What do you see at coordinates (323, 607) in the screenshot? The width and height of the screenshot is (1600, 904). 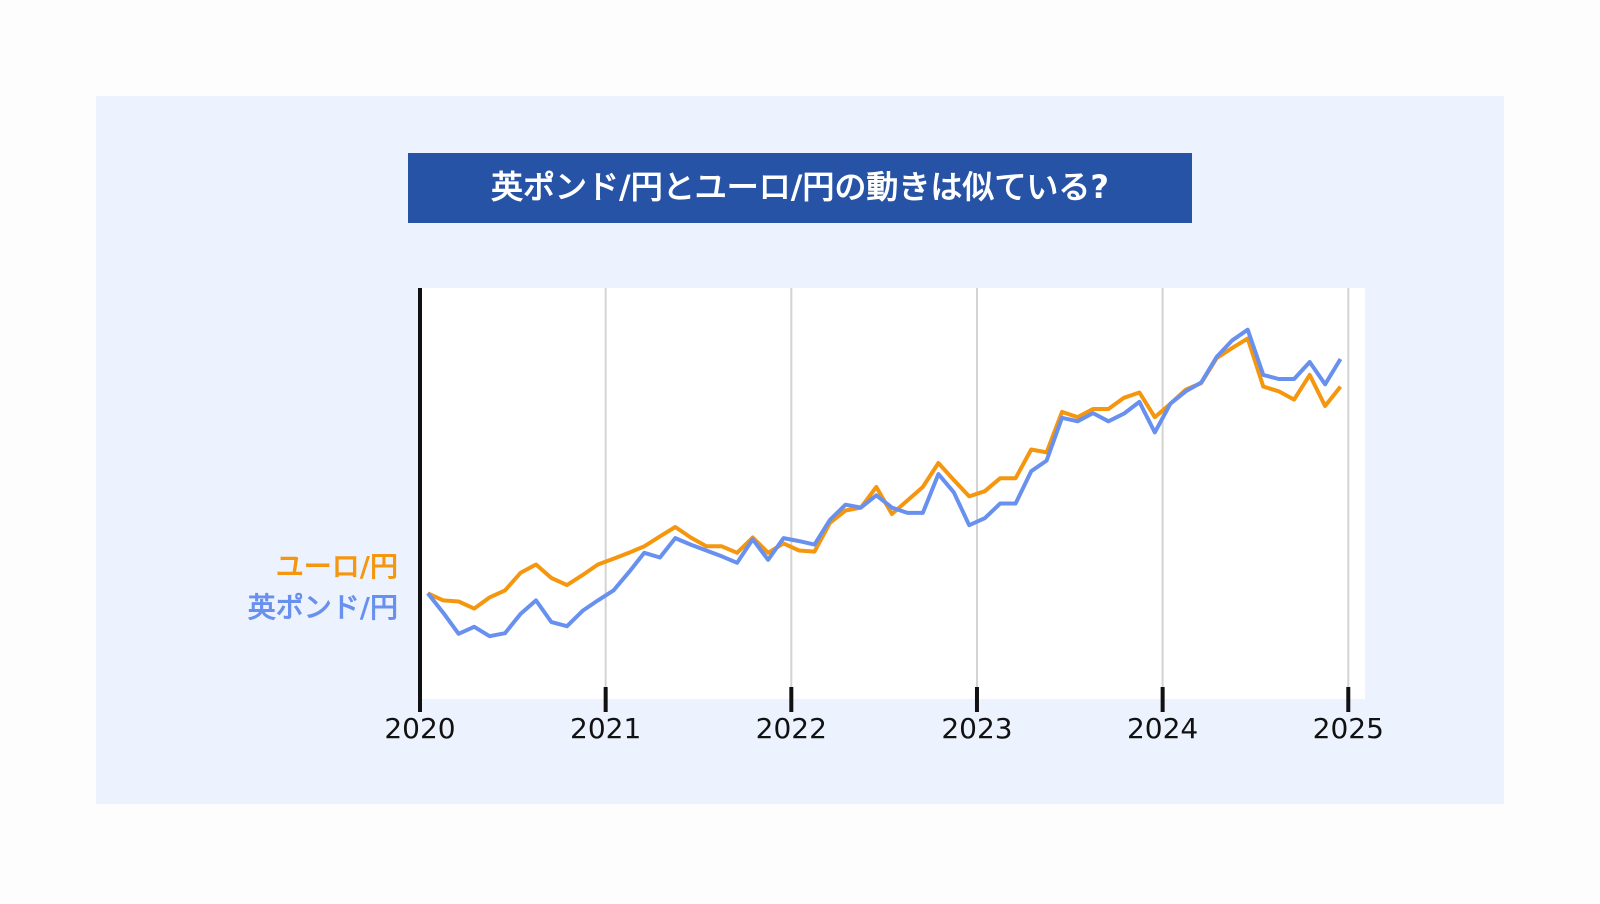 I see `legend-label: 英ポンド/円` at bounding box center [323, 607].